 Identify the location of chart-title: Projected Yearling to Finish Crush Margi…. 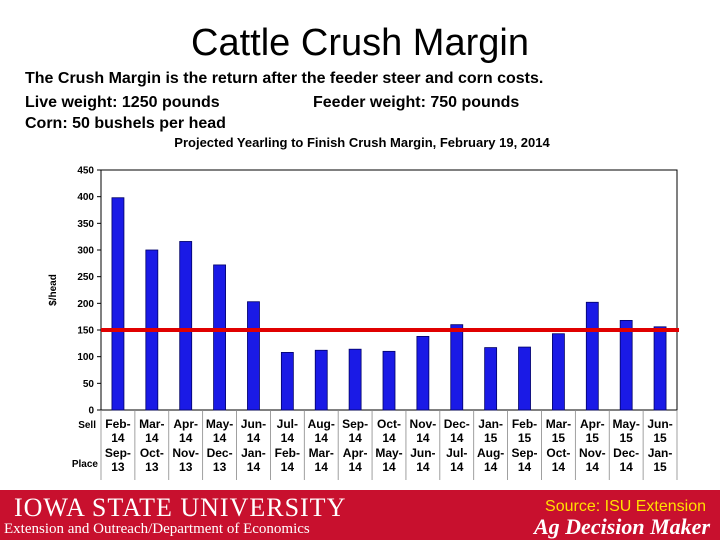
(362, 142).